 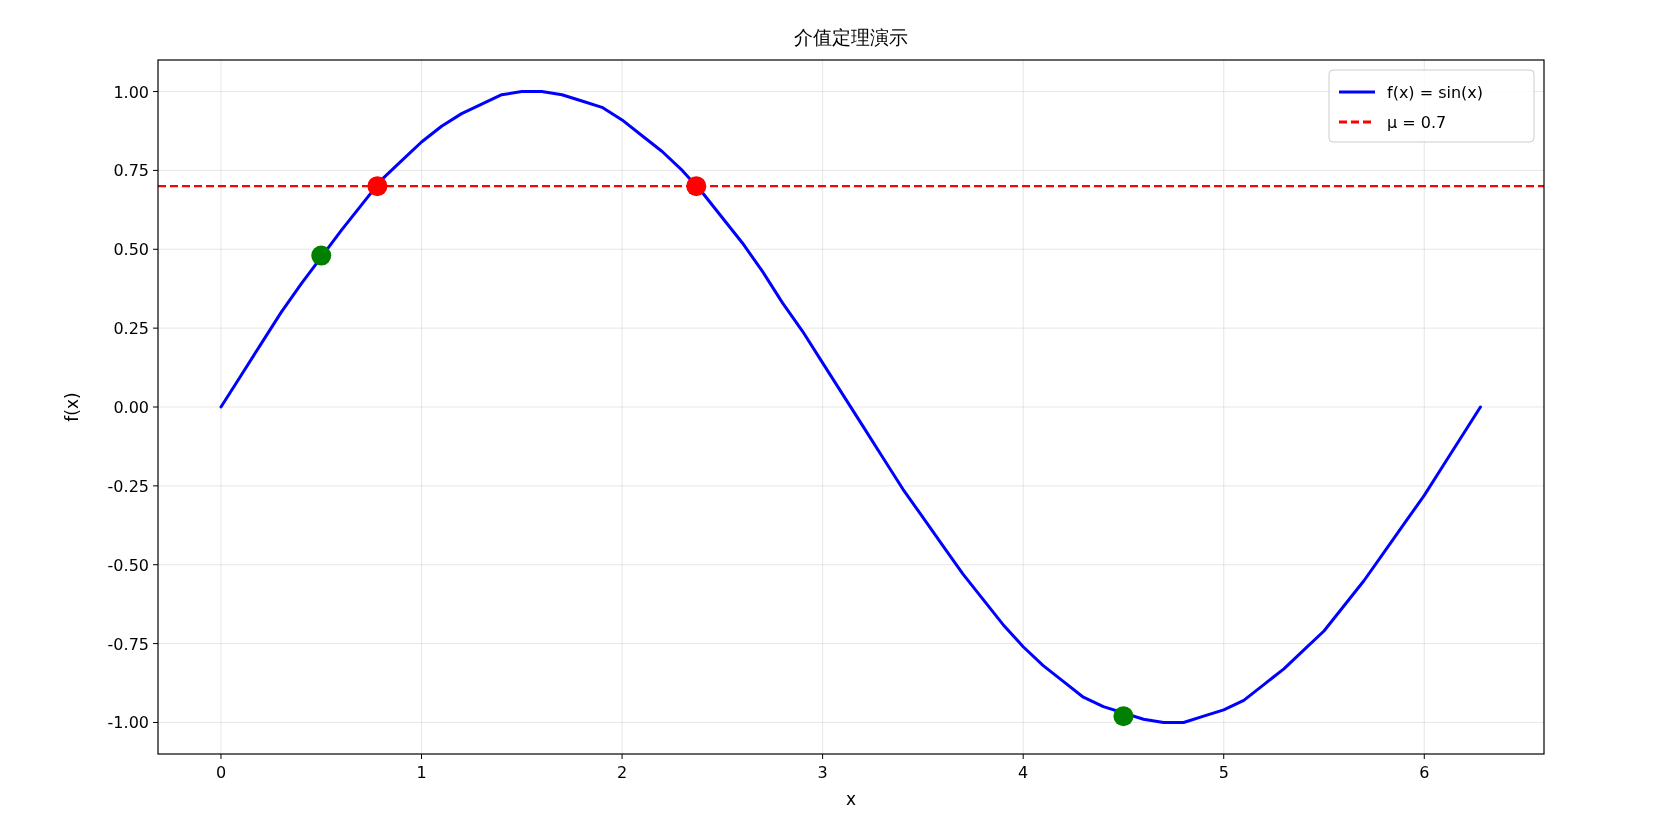 What do you see at coordinates (131, 329) in the screenshot?
I see `y-tick-label: 0.25` at bounding box center [131, 329].